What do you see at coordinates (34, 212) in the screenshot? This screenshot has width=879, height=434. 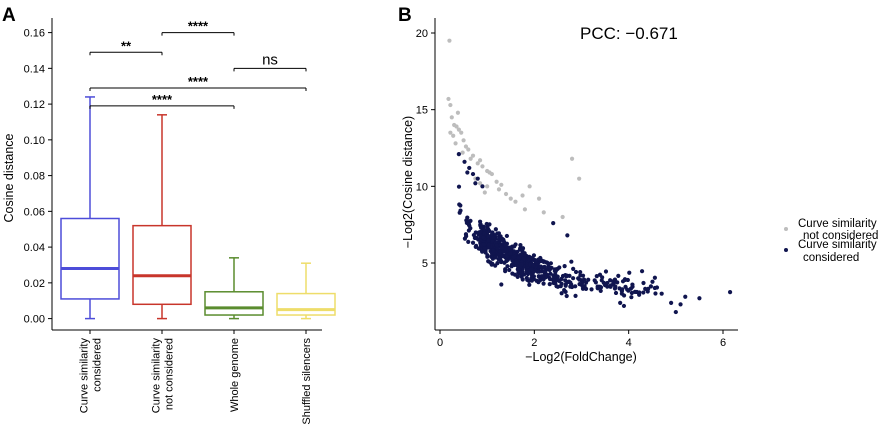 I see `y-tick-label: 0.06` at bounding box center [34, 212].